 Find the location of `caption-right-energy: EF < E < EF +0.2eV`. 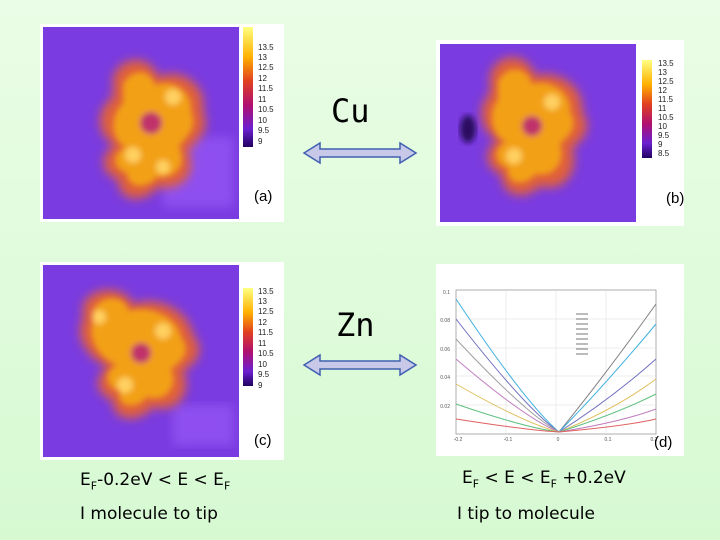

caption-right-energy: EF < E < EF +0.2eV is located at coordinates (544, 479).